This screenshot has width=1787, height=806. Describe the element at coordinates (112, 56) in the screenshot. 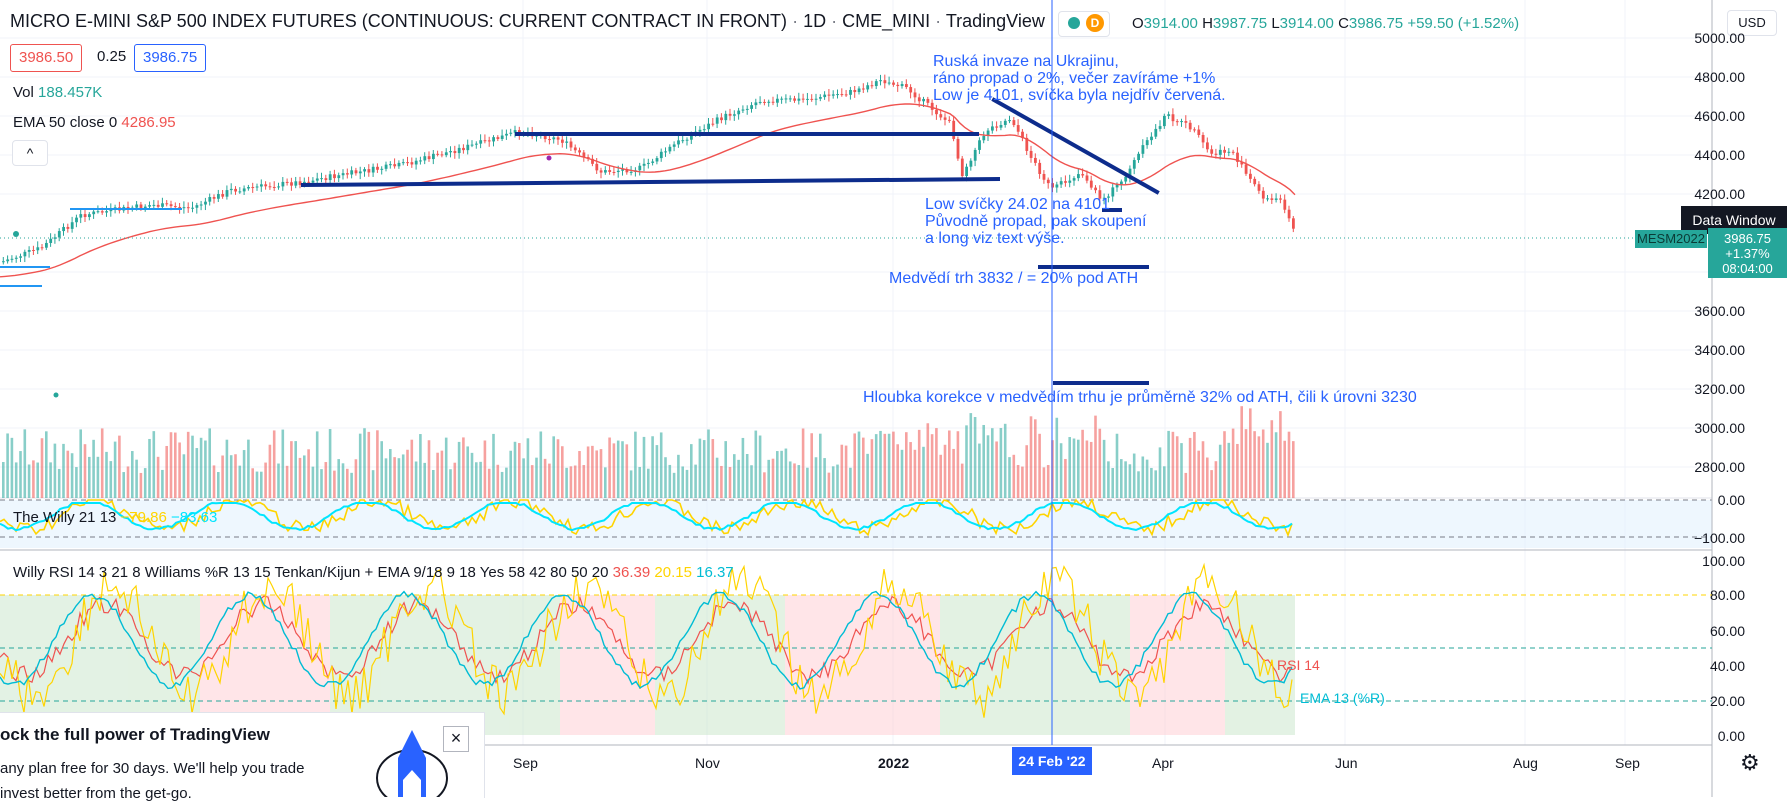

I see `spread-value: 0.25` at that location.